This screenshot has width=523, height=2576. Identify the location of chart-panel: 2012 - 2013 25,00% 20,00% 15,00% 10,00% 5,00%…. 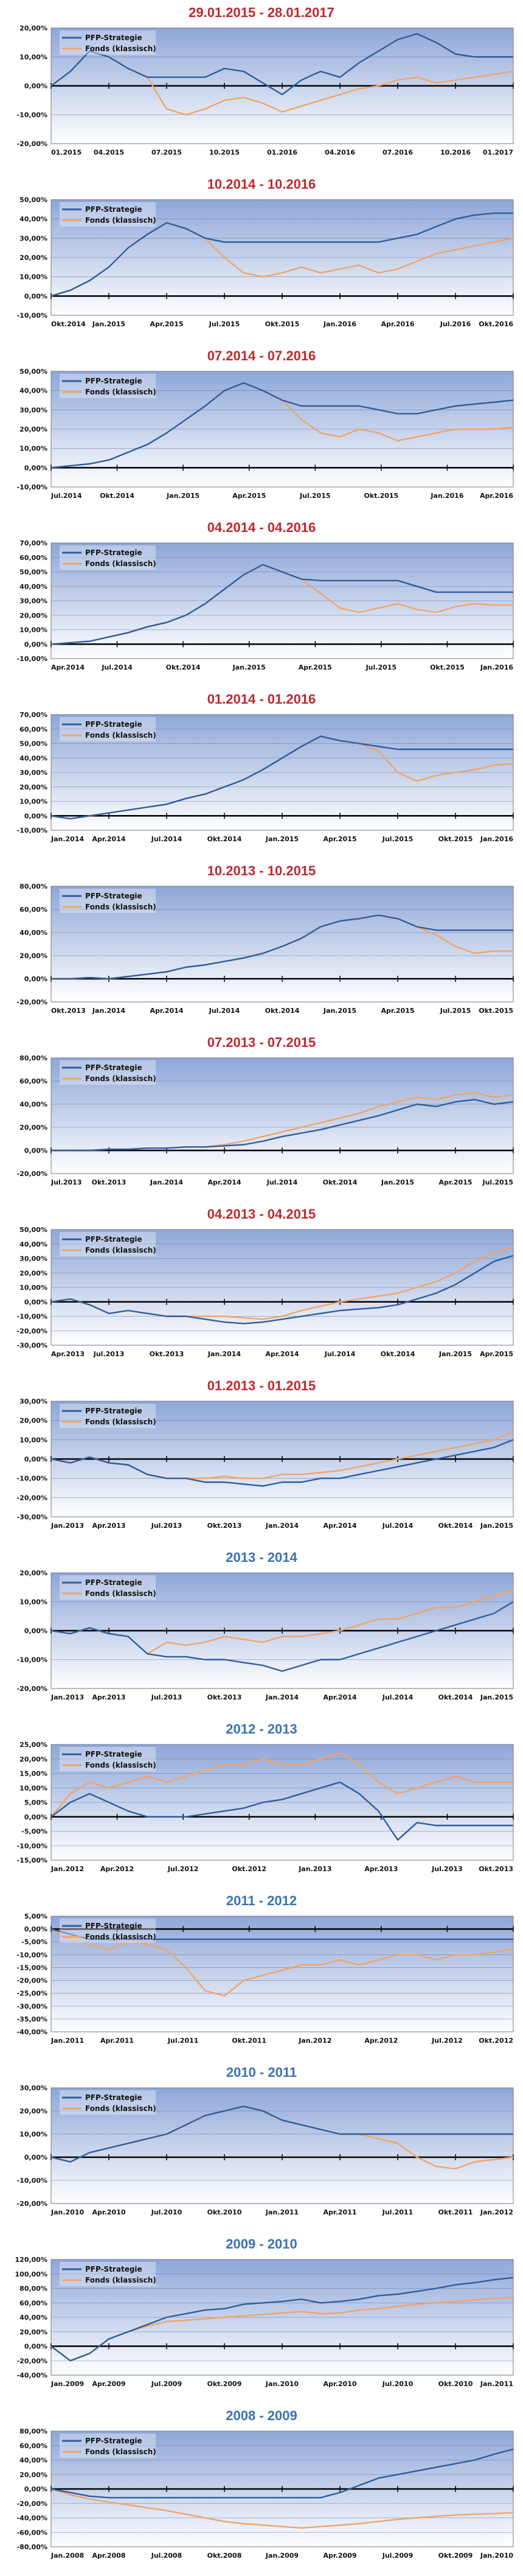
(261, 1799).